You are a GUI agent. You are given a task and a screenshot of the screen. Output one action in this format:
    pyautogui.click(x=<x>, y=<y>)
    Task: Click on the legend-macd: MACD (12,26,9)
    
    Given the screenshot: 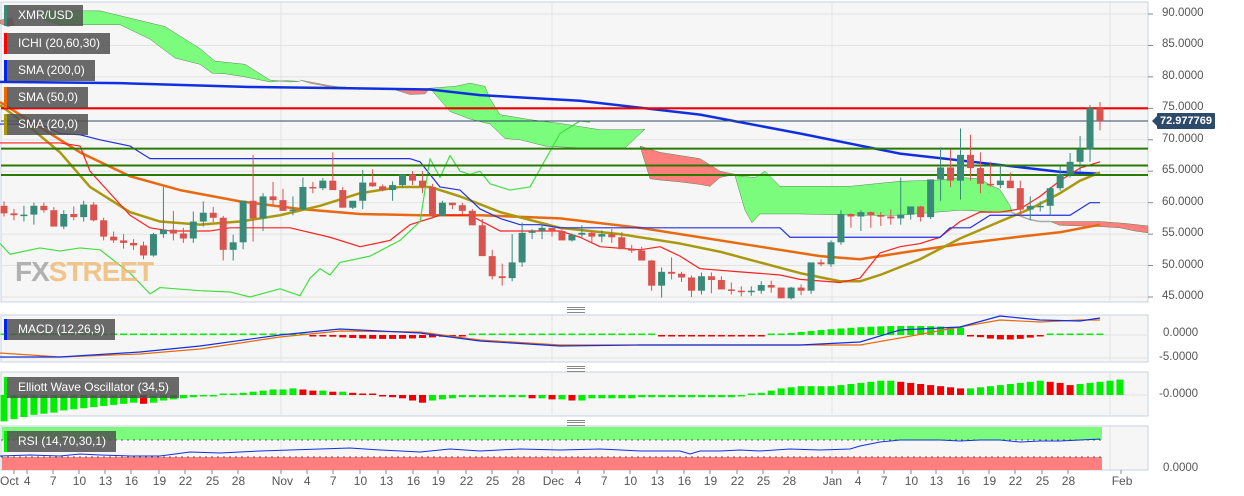 What is the action you would take?
    pyautogui.click(x=59, y=329)
    